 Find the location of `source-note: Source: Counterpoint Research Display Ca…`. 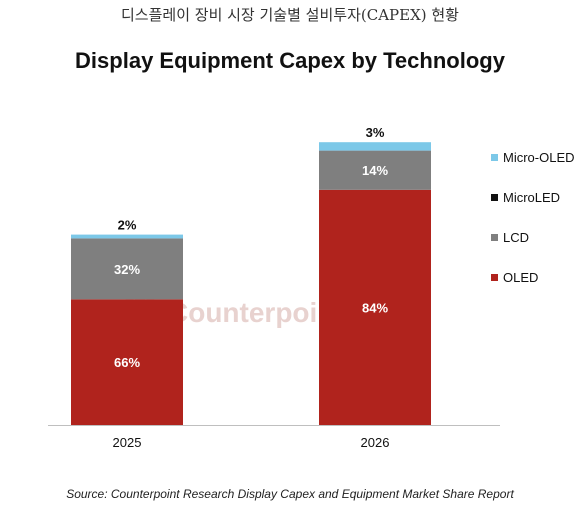

source-note: Source: Counterpoint Research Display Ca… is located at coordinates (290, 494).